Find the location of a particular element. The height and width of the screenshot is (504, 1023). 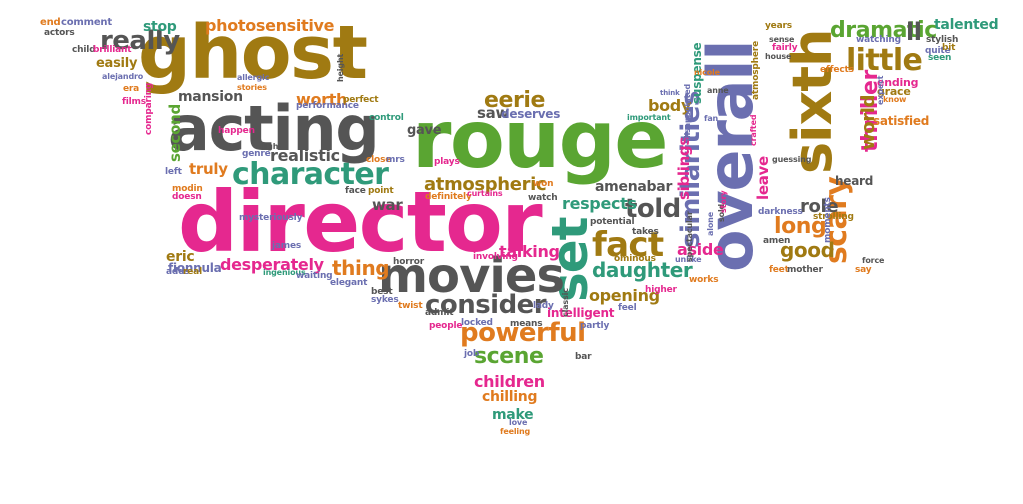

word-child: child is located at coordinates (84, 50).